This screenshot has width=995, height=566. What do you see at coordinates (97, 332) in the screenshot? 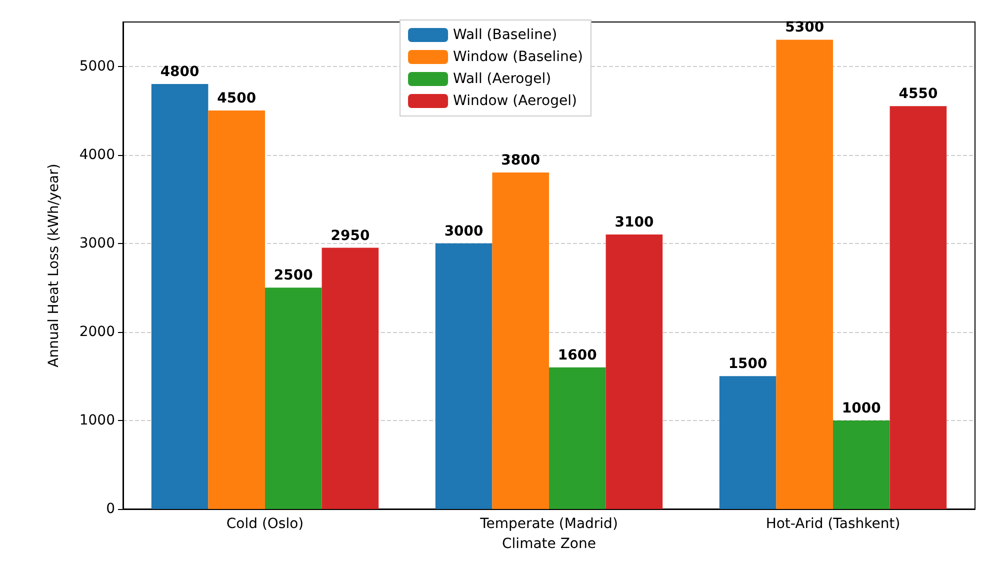
I see `y-tick-label: 2000` at bounding box center [97, 332].